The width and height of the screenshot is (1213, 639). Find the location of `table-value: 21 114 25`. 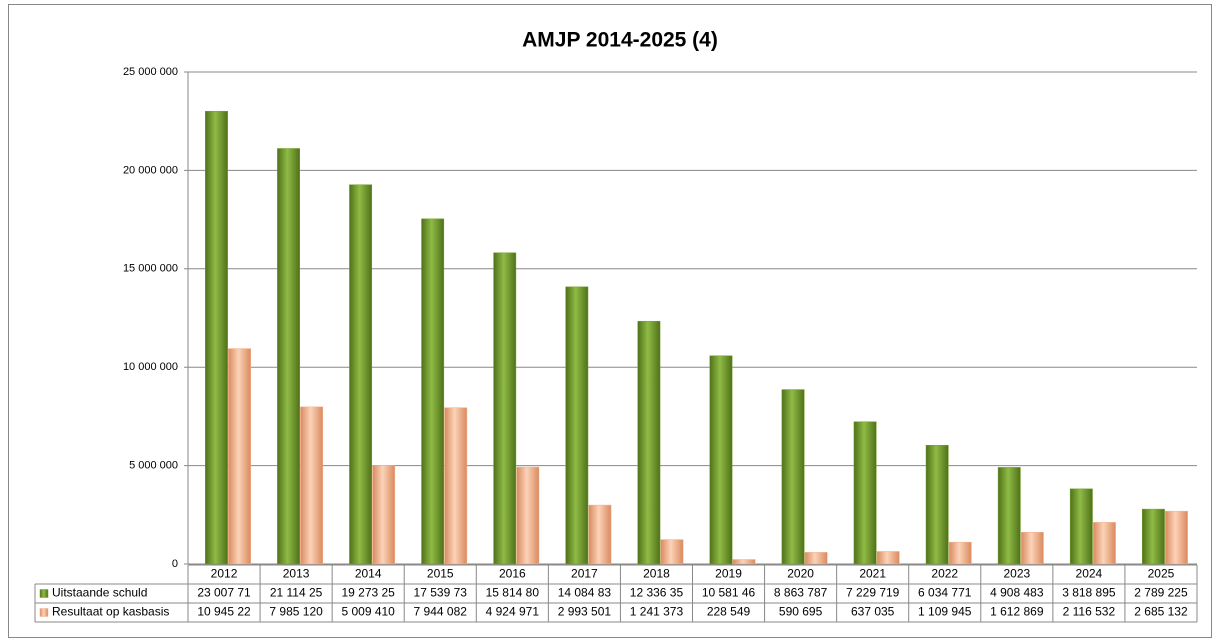

table-value: 21 114 25 is located at coordinates (296, 593).